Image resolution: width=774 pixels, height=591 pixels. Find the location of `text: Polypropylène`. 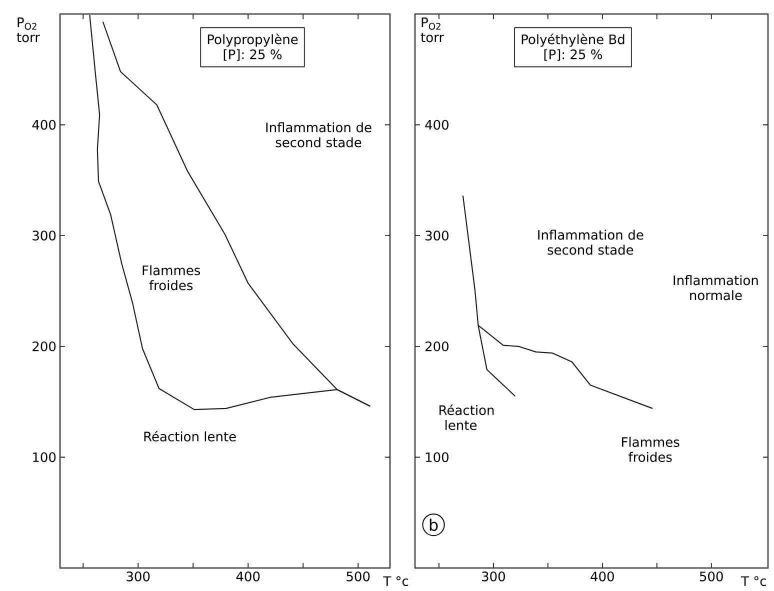

text: Polypropylène is located at coordinates (253, 40).